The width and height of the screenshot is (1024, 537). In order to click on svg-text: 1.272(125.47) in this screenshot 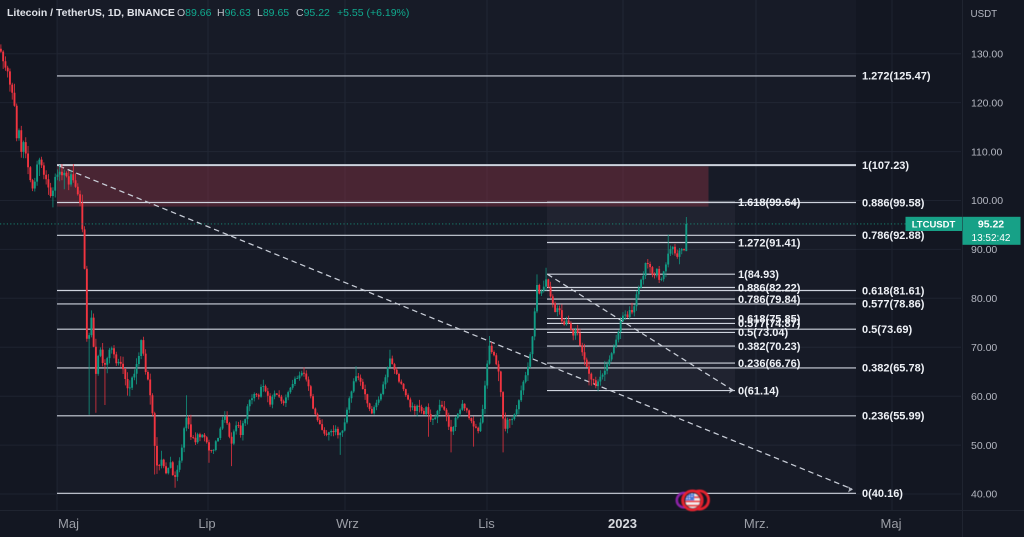, I will do `click(896, 77)`.